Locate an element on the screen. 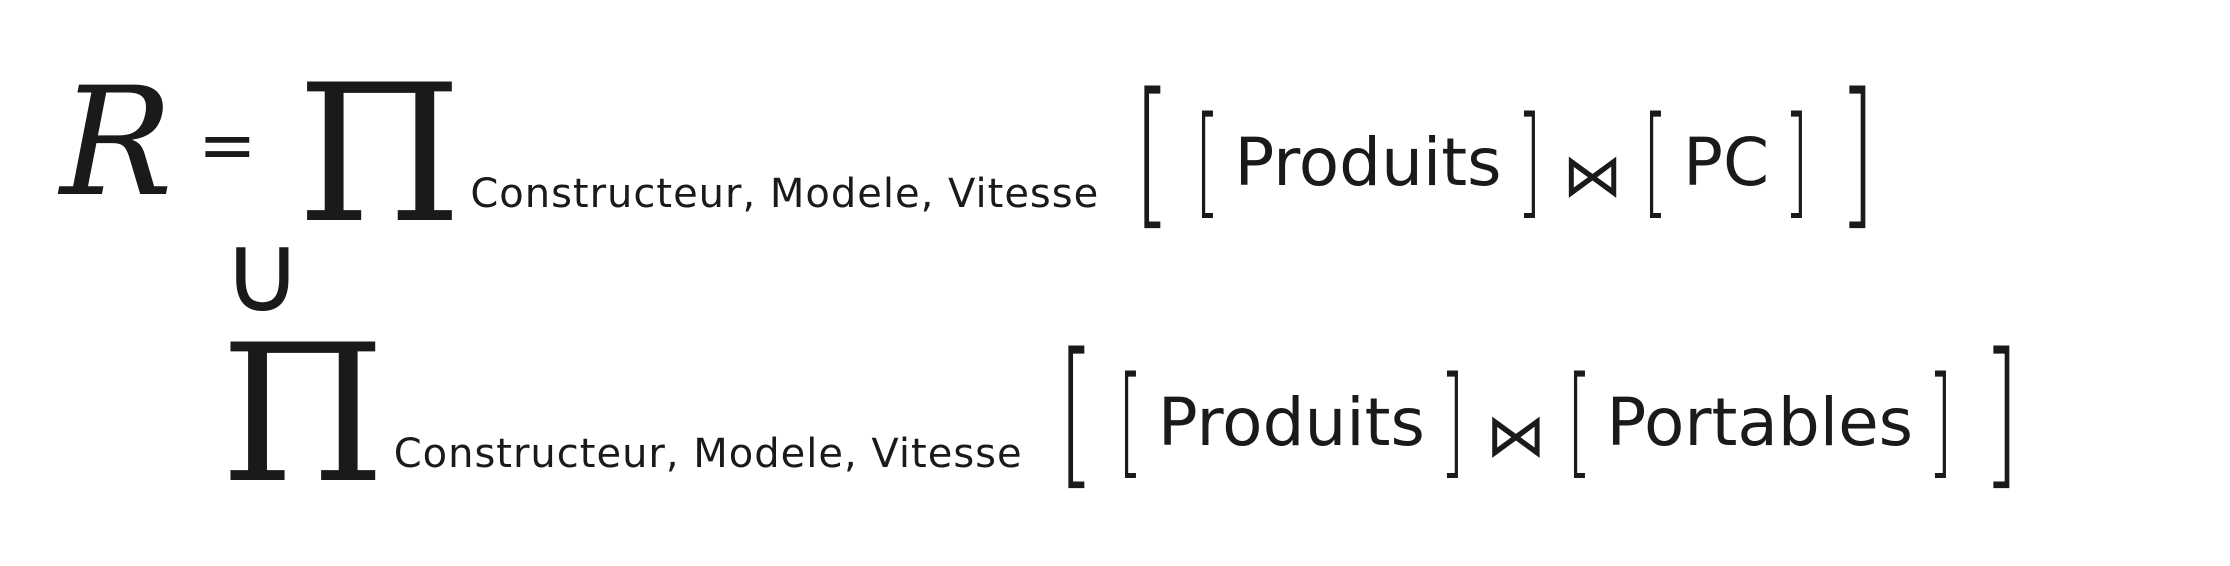  relation-pc: [ PC ] is located at coordinates (1726, 162).